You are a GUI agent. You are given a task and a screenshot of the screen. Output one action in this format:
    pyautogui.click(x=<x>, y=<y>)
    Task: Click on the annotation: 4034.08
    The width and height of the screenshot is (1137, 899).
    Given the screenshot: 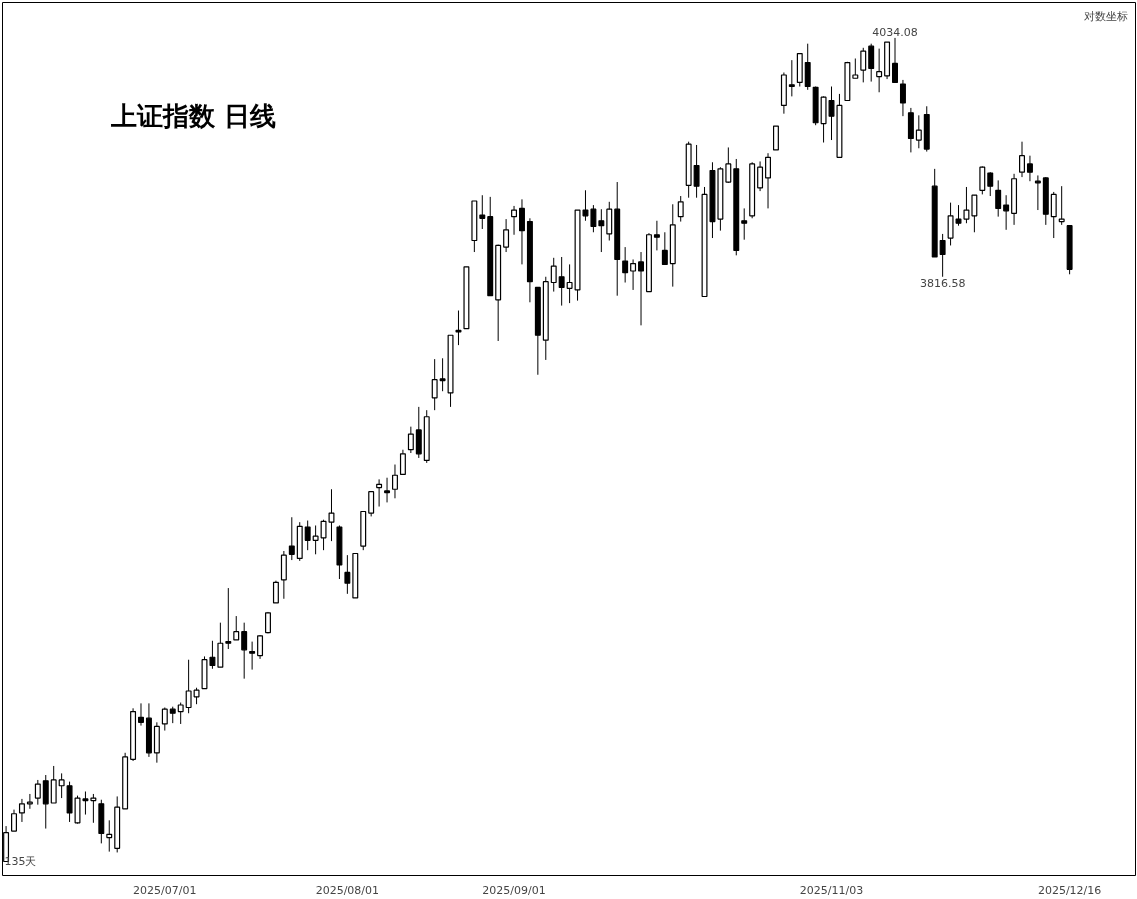 What is the action you would take?
    pyautogui.click(x=895, y=32)
    